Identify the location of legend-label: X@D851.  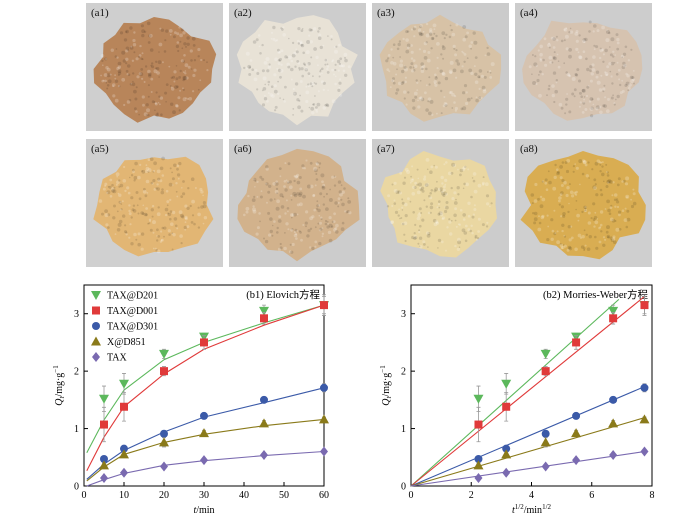
(126, 342).